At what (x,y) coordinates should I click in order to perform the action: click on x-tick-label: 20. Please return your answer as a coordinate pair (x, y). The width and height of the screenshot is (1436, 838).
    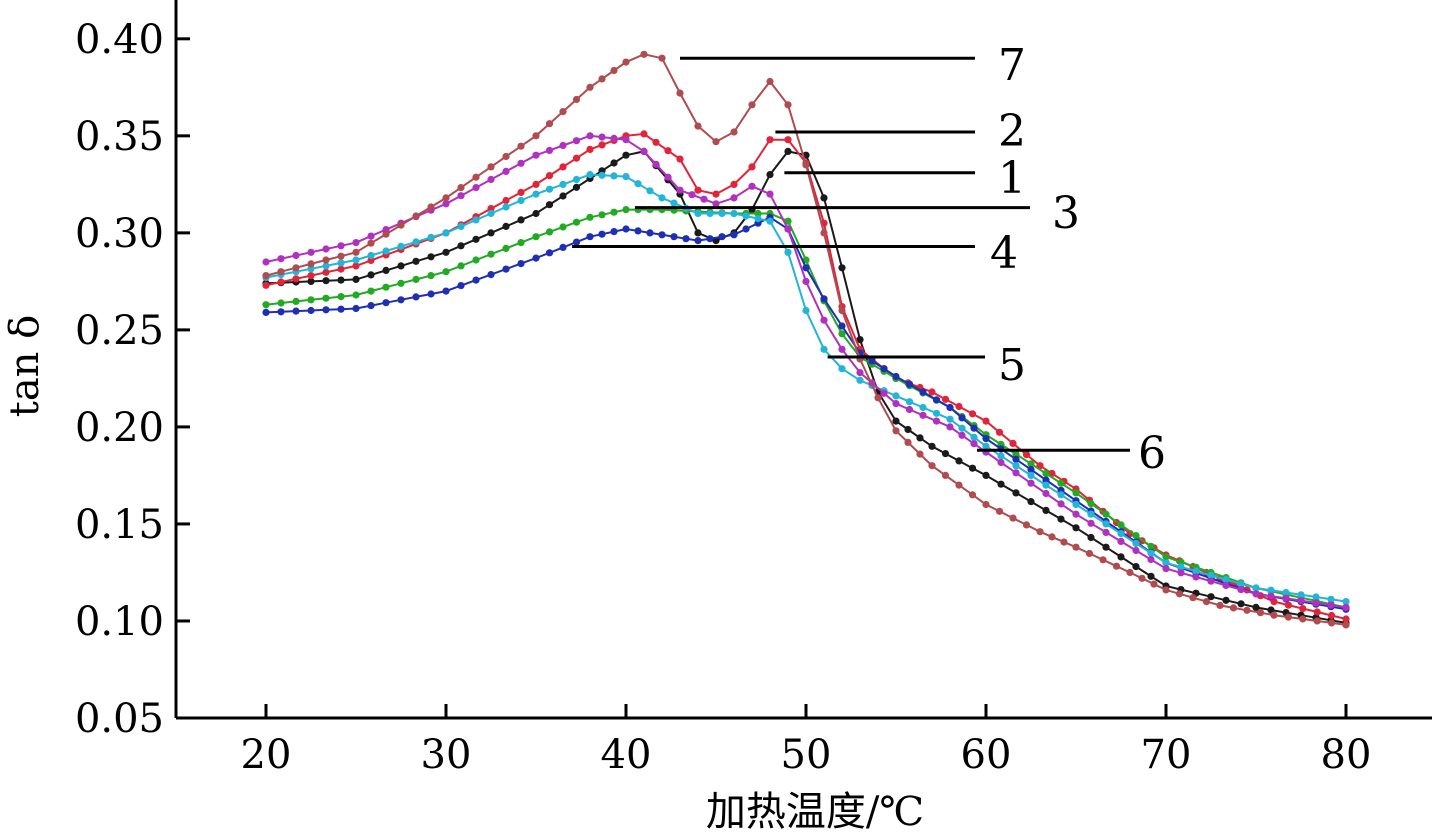
    Looking at the image, I should click on (266, 755).